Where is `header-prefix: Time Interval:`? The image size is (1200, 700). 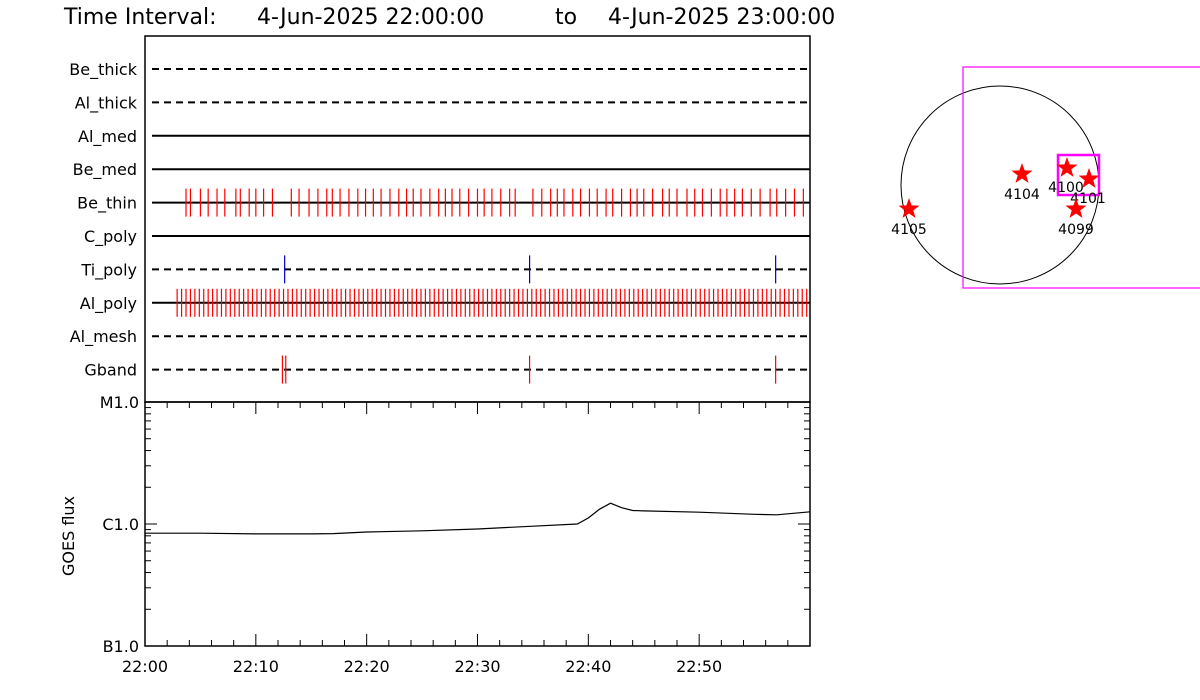
header-prefix: Time Interval: is located at coordinates (140, 17).